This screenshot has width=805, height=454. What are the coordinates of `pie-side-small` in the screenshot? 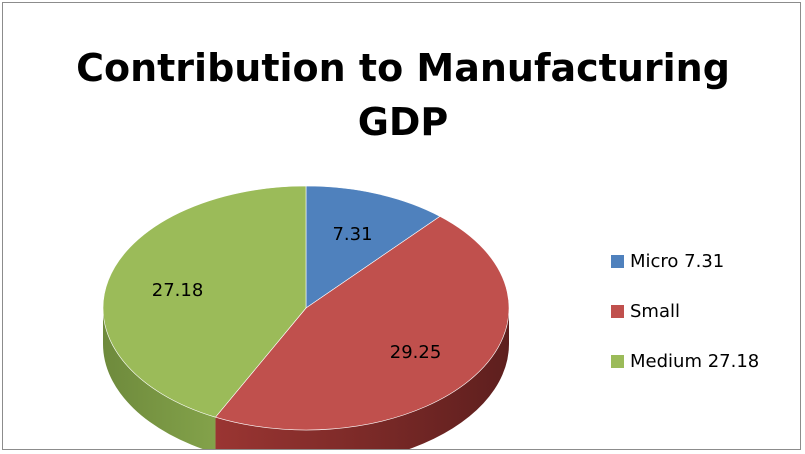 It's located at (362, 378).